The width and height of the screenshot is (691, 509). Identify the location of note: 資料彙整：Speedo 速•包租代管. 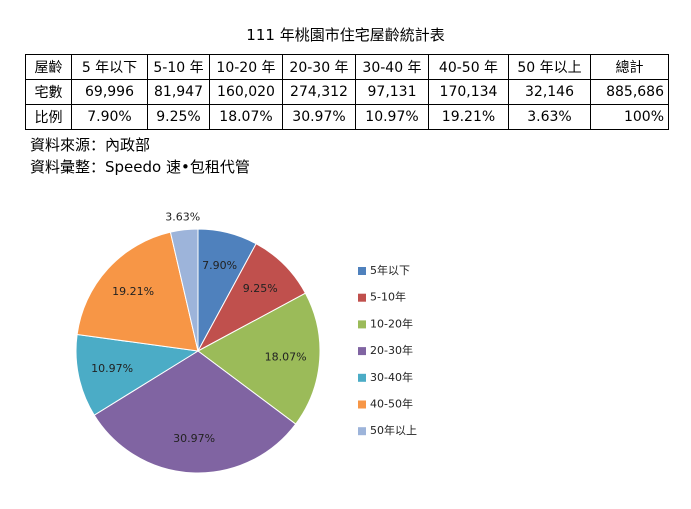
(140, 167).